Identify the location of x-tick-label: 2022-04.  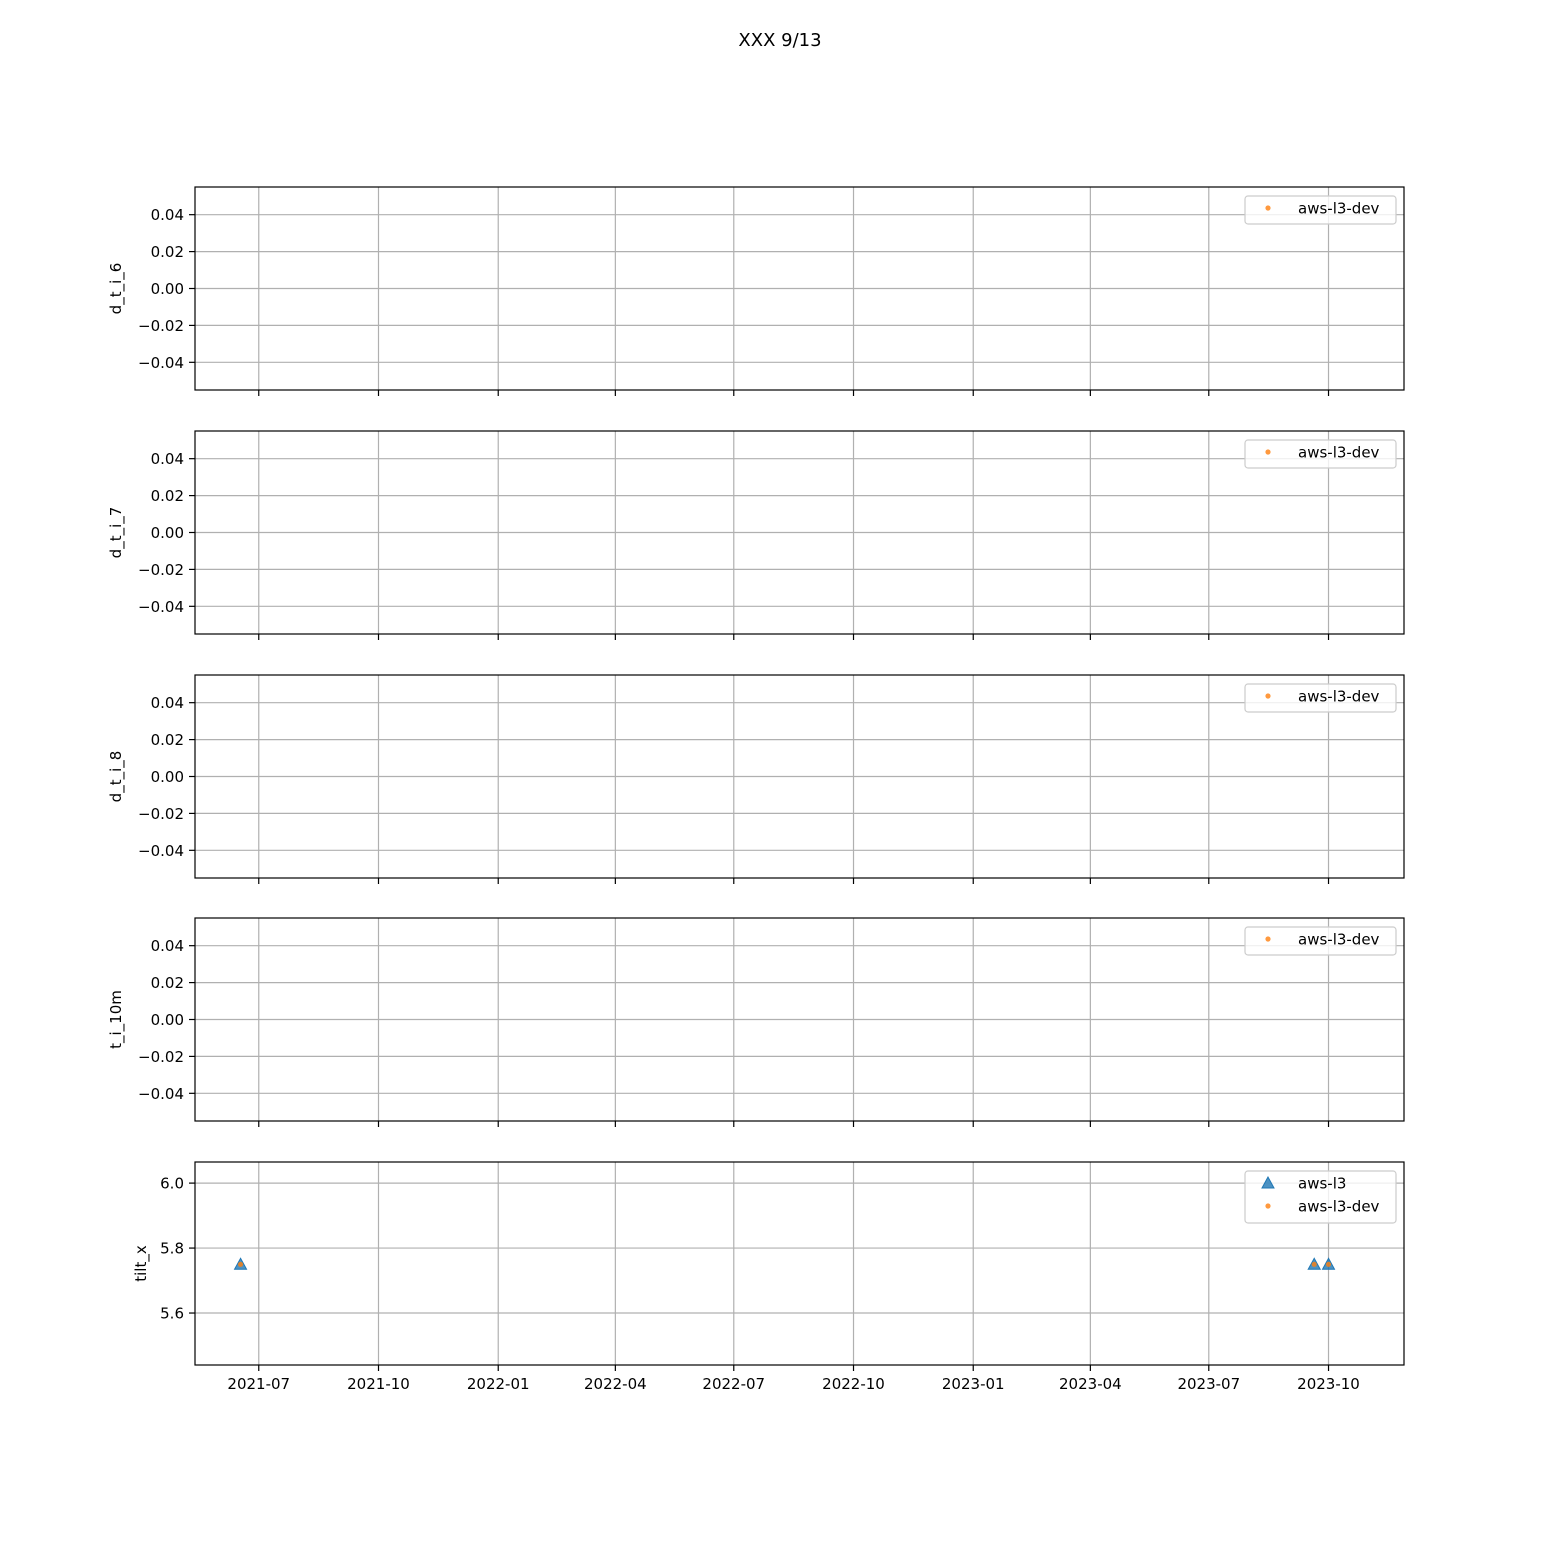
(615, 1384).